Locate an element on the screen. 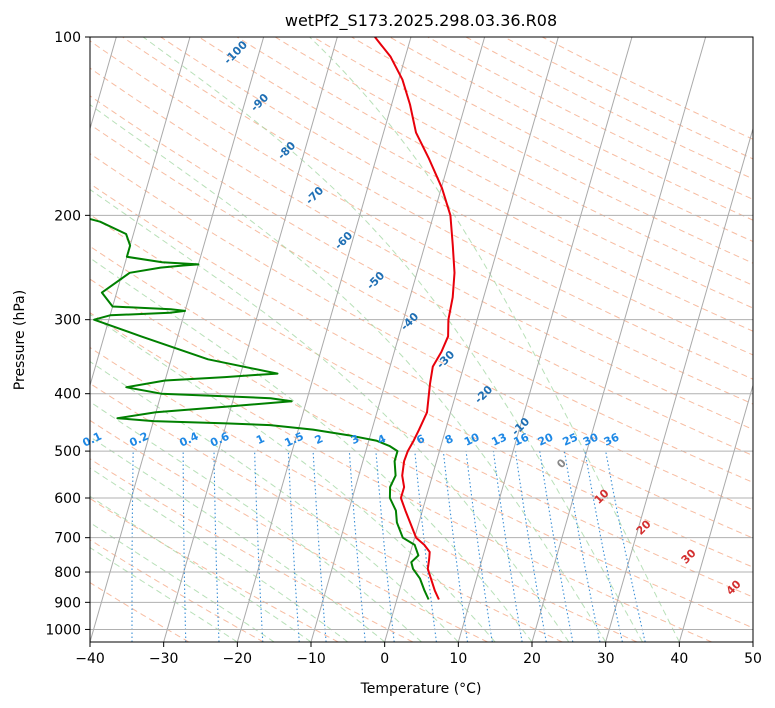 The width and height of the screenshot is (775, 708). y-tick-label: 200 is located at coordinates (67, 216).